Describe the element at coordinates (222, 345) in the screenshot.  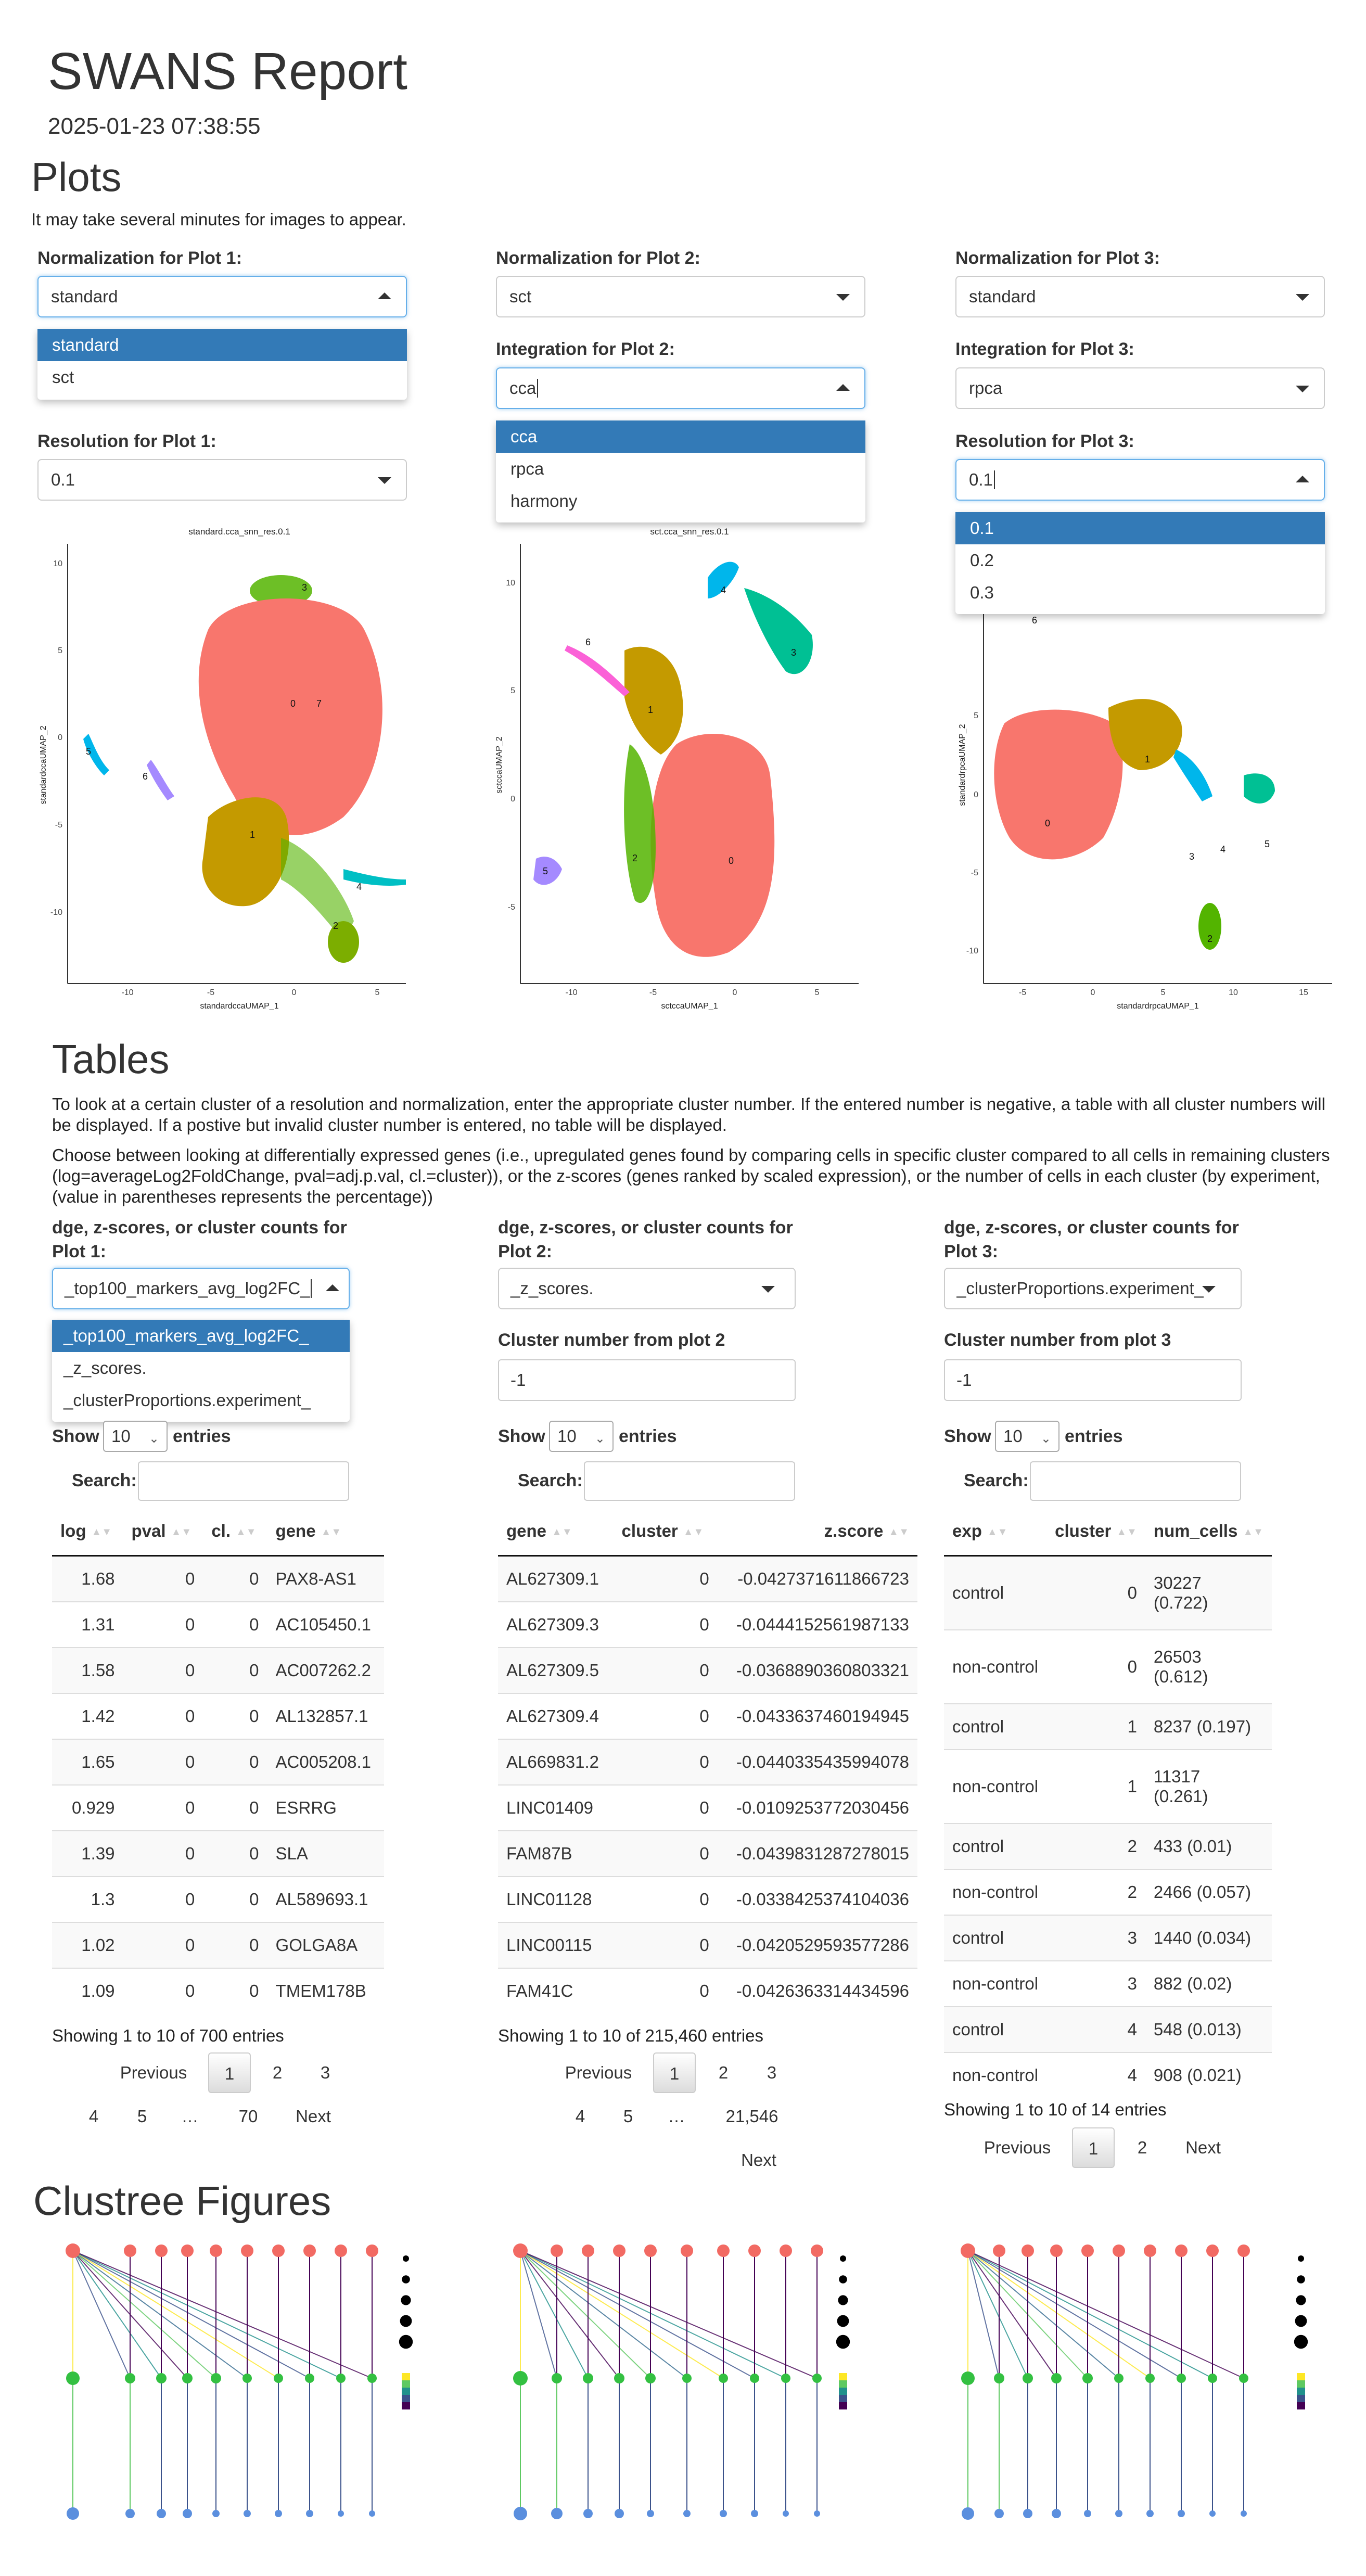
I see `plot1-norm-option: standard` at that location.